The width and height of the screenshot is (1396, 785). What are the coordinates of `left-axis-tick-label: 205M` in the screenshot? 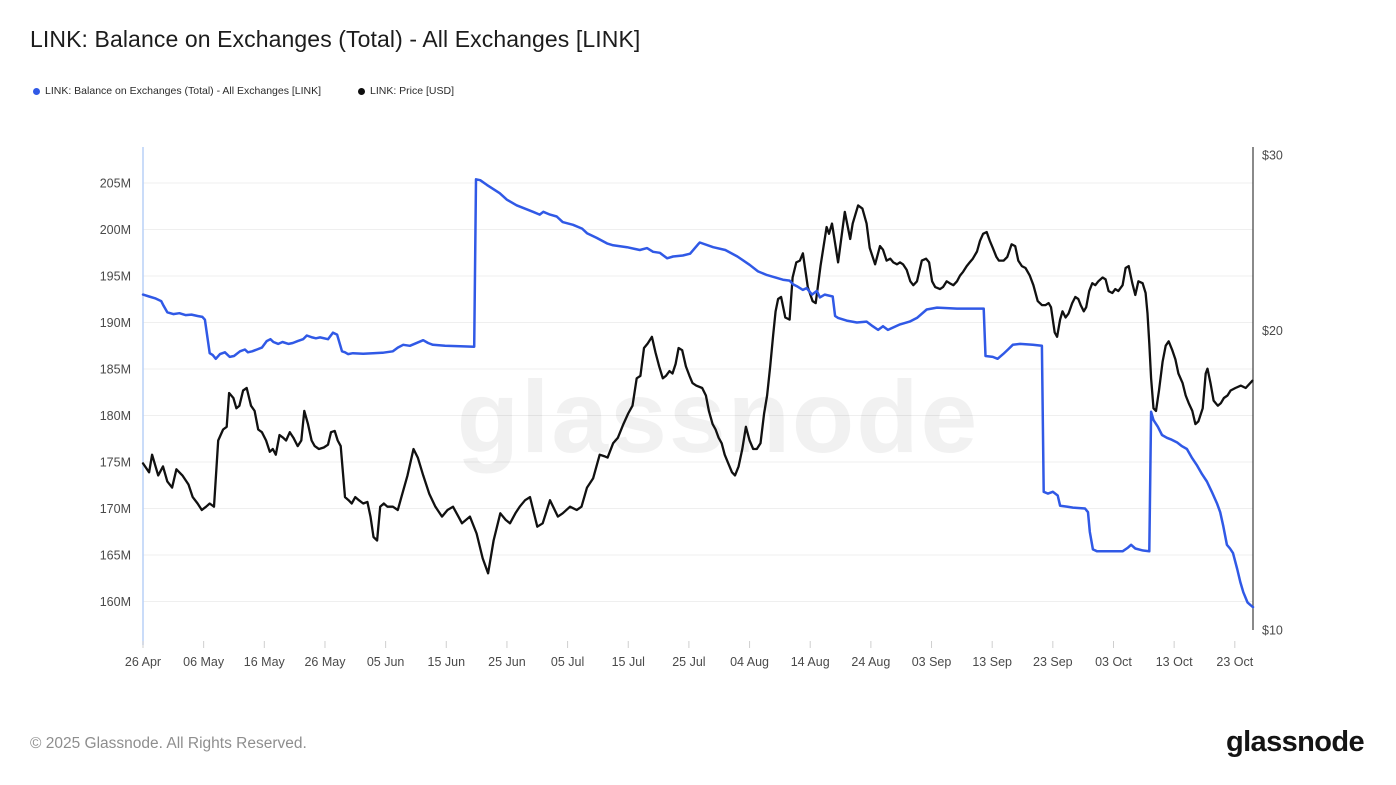 It's located at (115, 184).